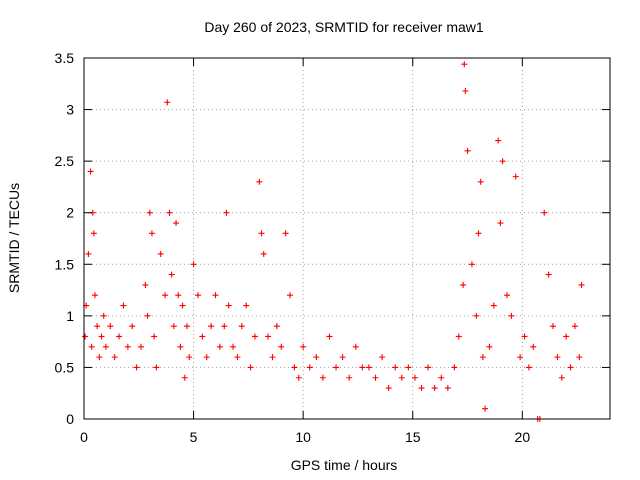 The height and width of the screenshot is (480, 640). What do you see at coordinates (65, 264) in the screenshot?
I see `y-tick-label: 1.5` at bounding box center [65, 264].